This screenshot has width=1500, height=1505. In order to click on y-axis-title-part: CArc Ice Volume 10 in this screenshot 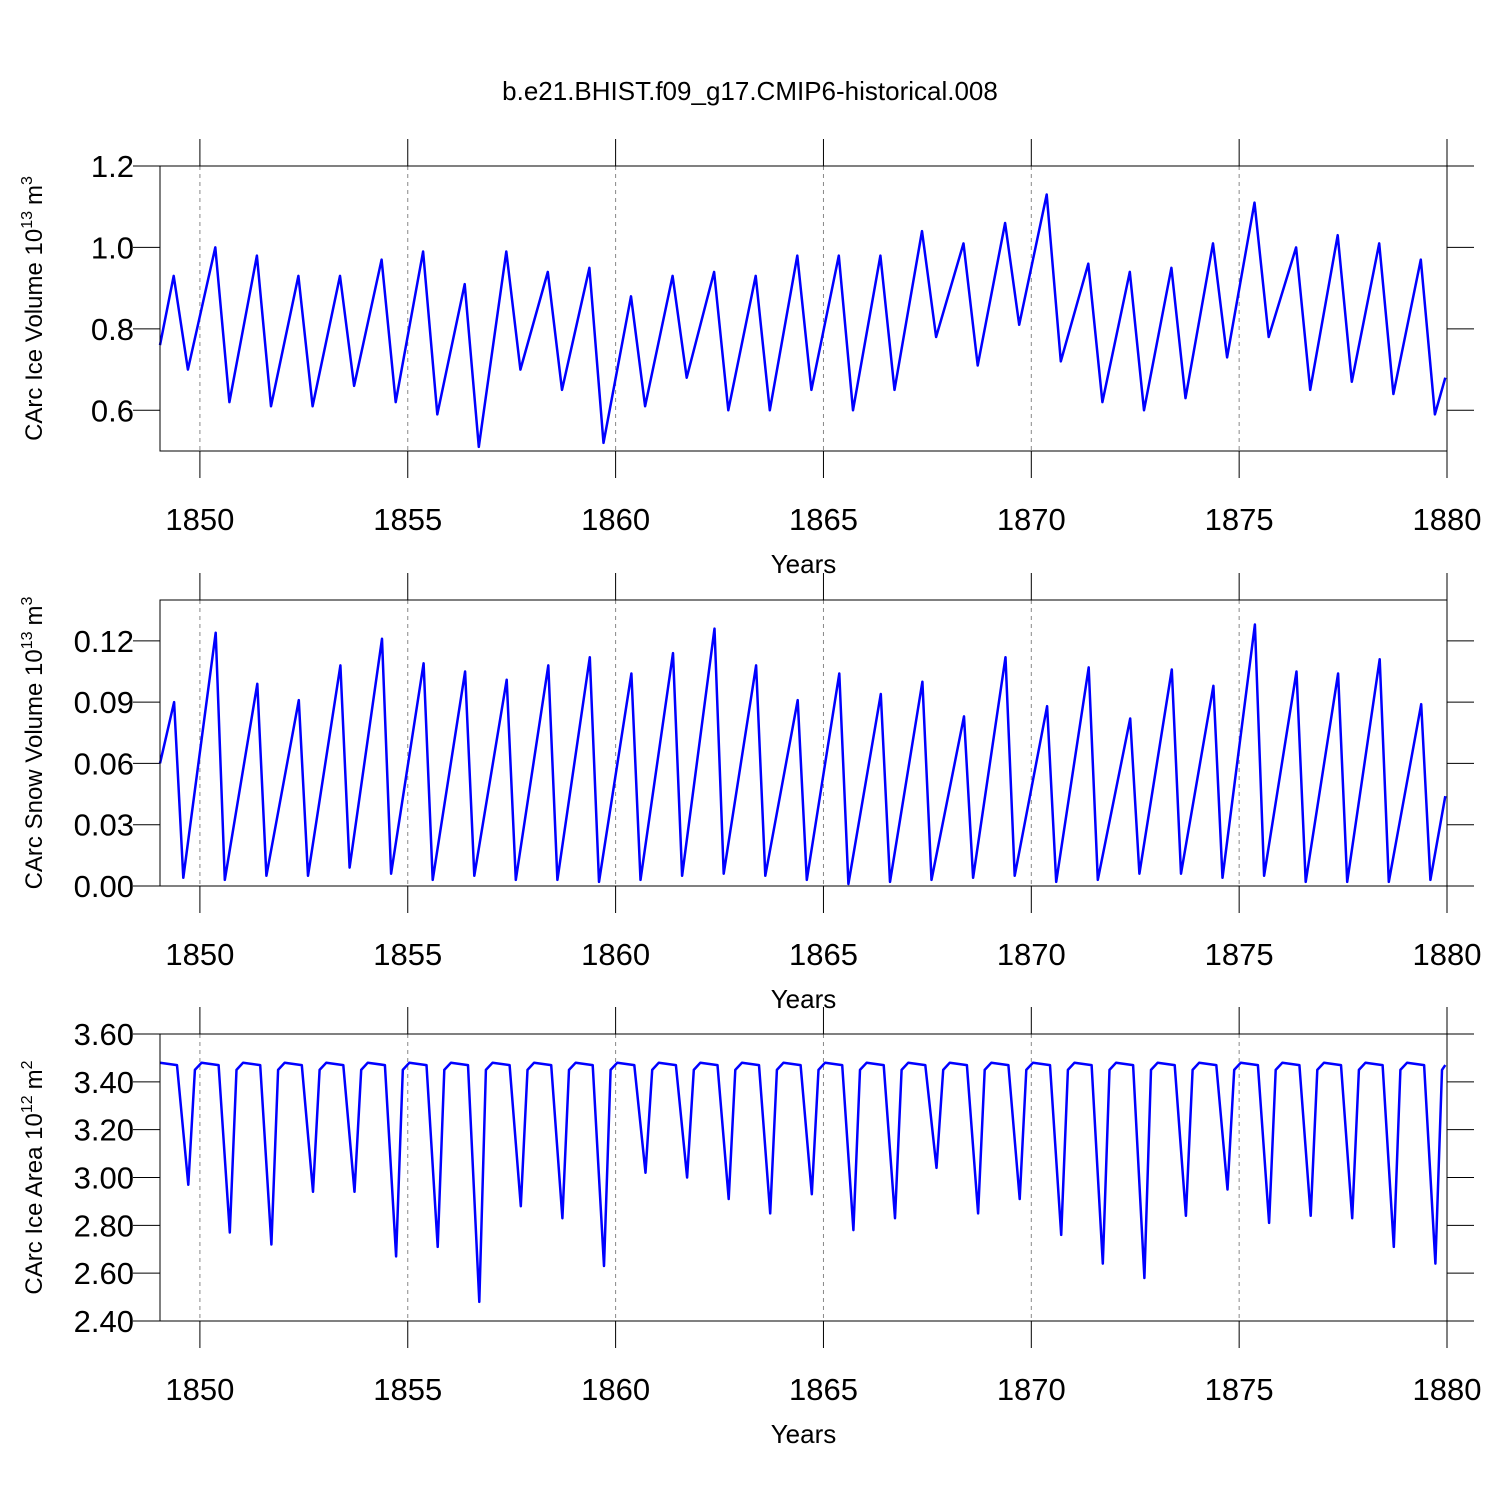, I will do `click(34, 335)`.